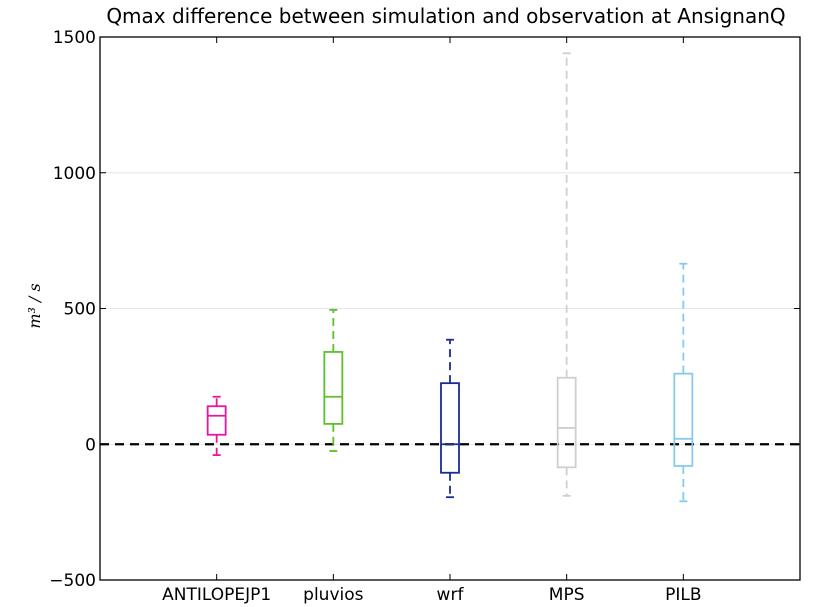 The image size is (830, 607). What do you see at coordinates (74, 174) in the screenshot?
I see `y-tick-label: 1000` at bounding box center [74, 174].